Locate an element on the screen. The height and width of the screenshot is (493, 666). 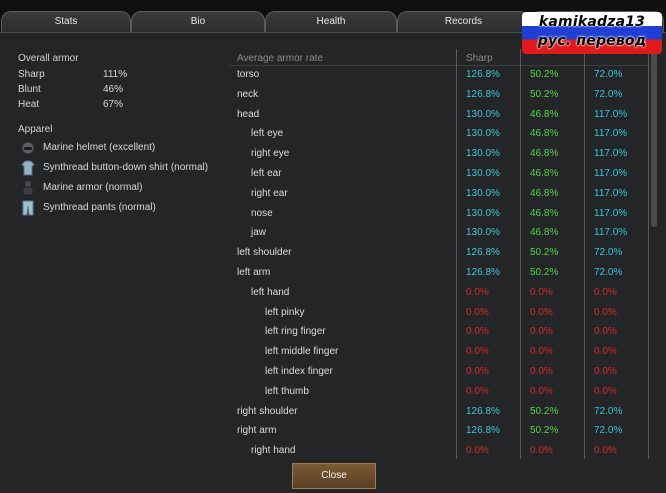
body-part-label: left pinky is located at coordinates (285, 312).